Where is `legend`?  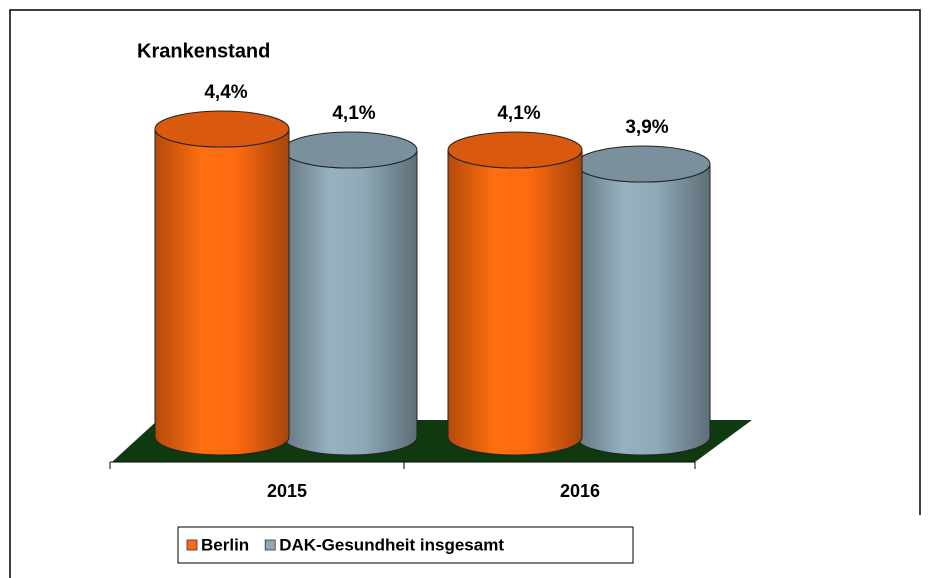 legend is located at coordinates (405, 545).